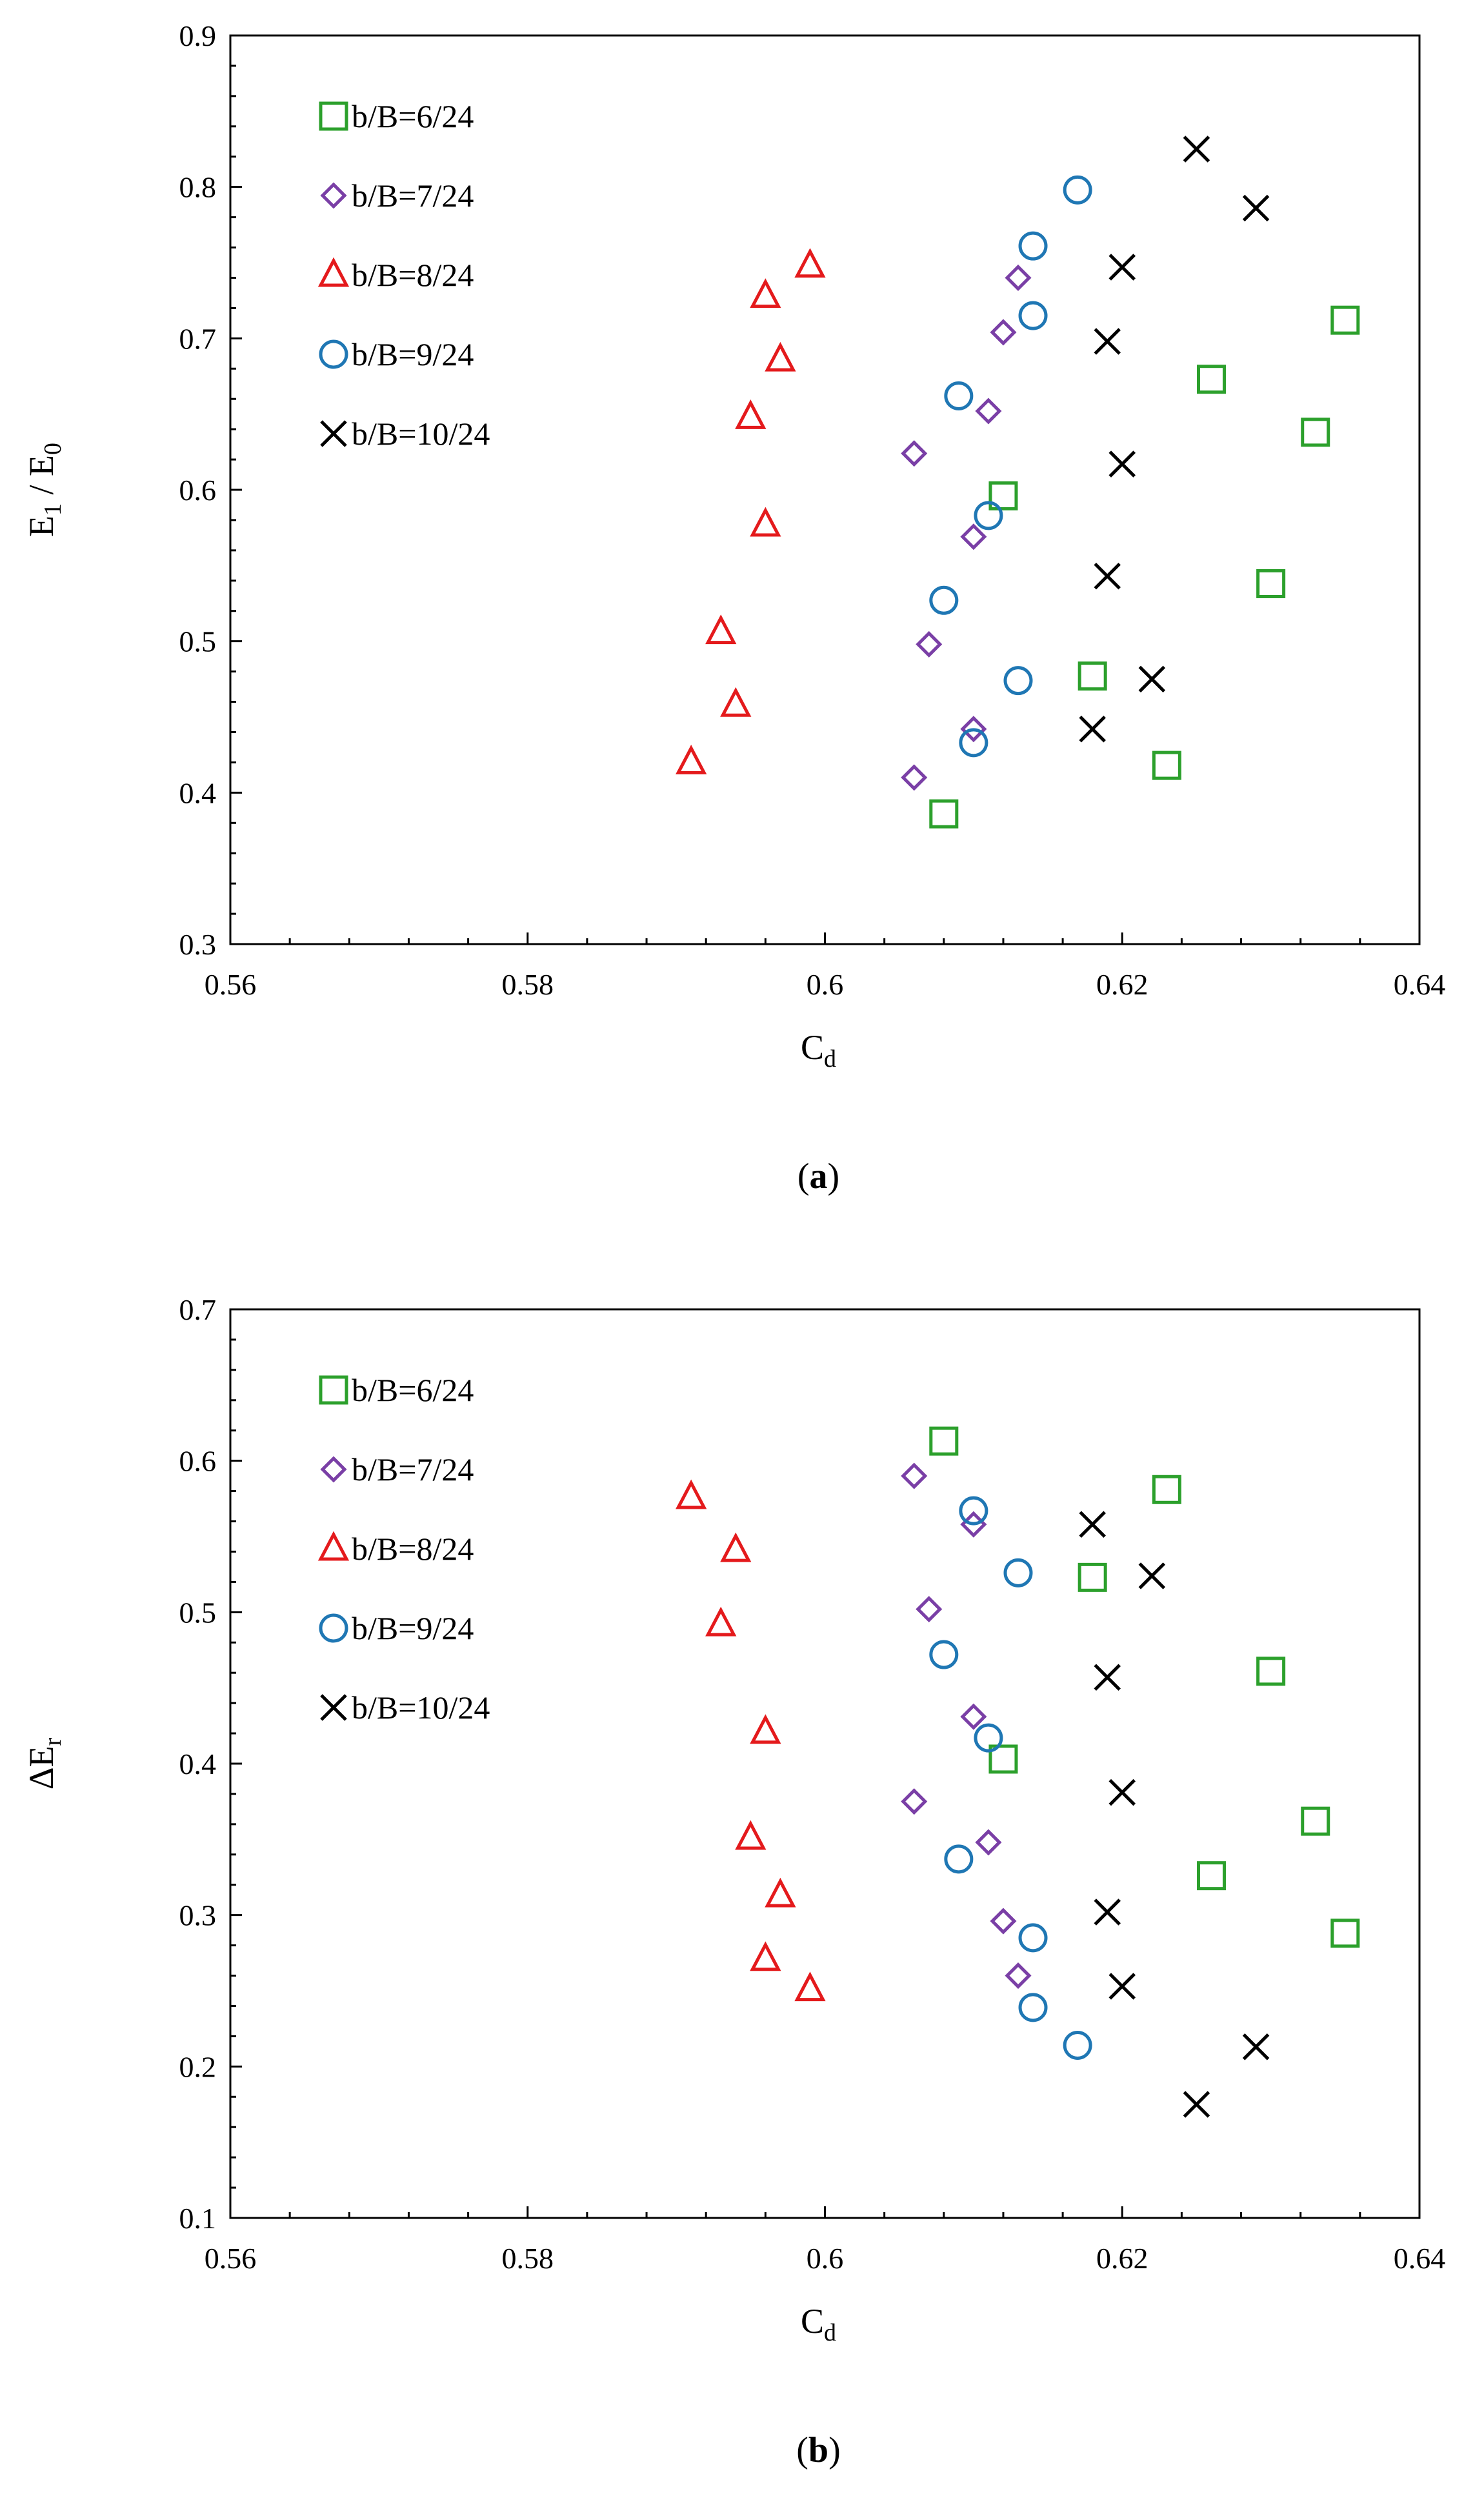  I want to click on y-tick-label-a: 0.7, so click(198, 339).